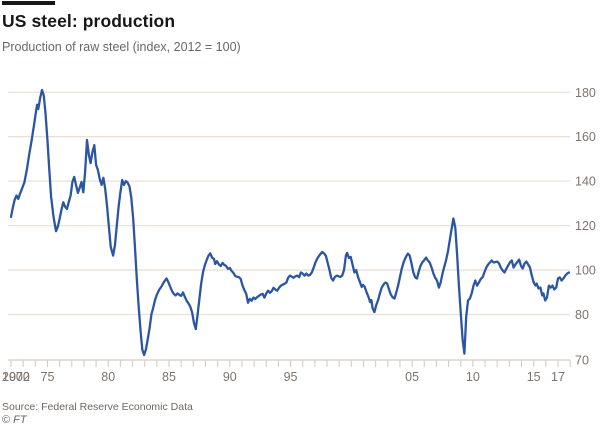 This screenshot has height=432, width=600. What do you see at coordinates (291, 377) in the screenshot?
I see `x-label-95: 95` at bounding box center [291, 377].